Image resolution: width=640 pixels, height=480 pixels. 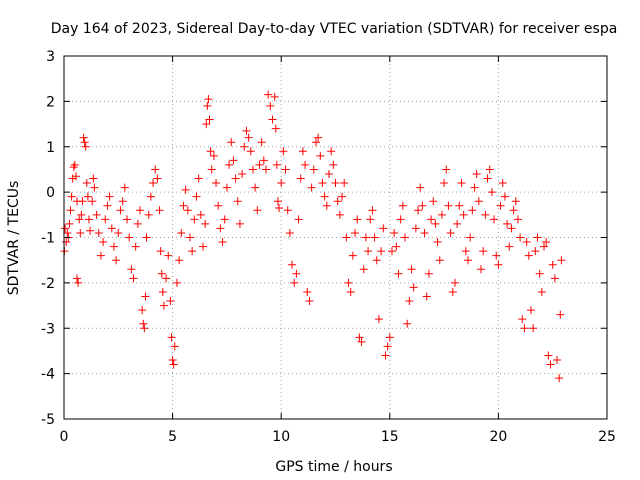 What do you see at coordinates (14, 238) in the screenshot?
I see `y-axis-label: SDTVAR / TECUs` at bounding box center [14, 238].